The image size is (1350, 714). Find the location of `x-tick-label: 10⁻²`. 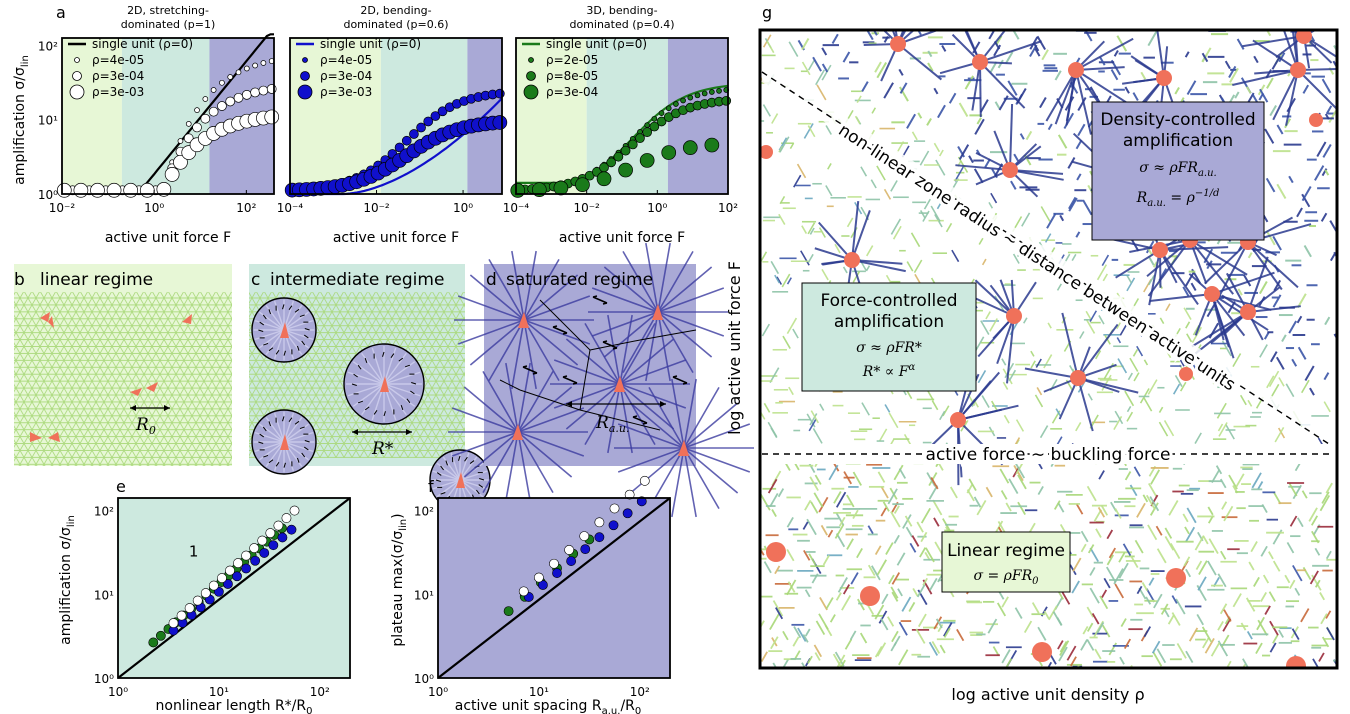

x-tick-label: 10⁻² is located at coordinates (62, 208).